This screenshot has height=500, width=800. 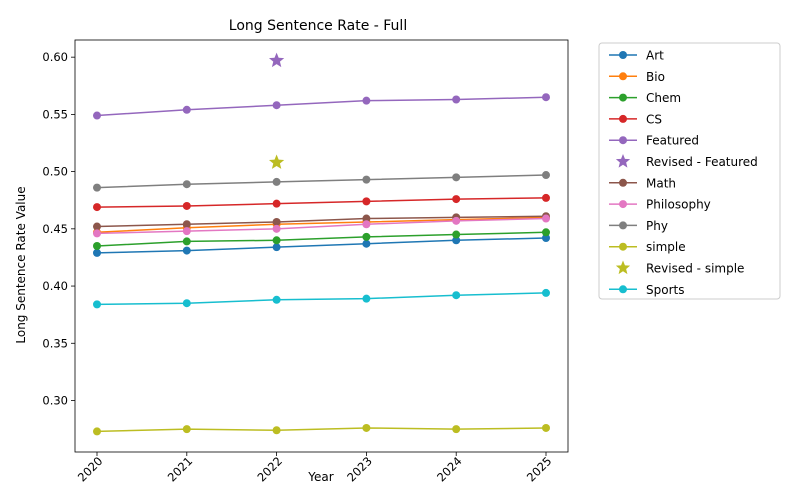 What do you see at coordinates (180, 469) in the screenshot?
I see `x-tick-label: 2021` at bounding box center [180, 469].